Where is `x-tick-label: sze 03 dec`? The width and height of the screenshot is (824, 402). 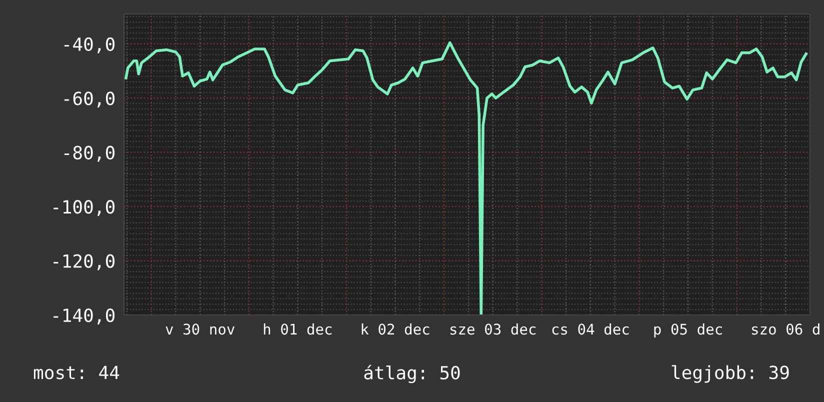
x-tick-label: sze 03 dec is located at coordinates (493, 329).